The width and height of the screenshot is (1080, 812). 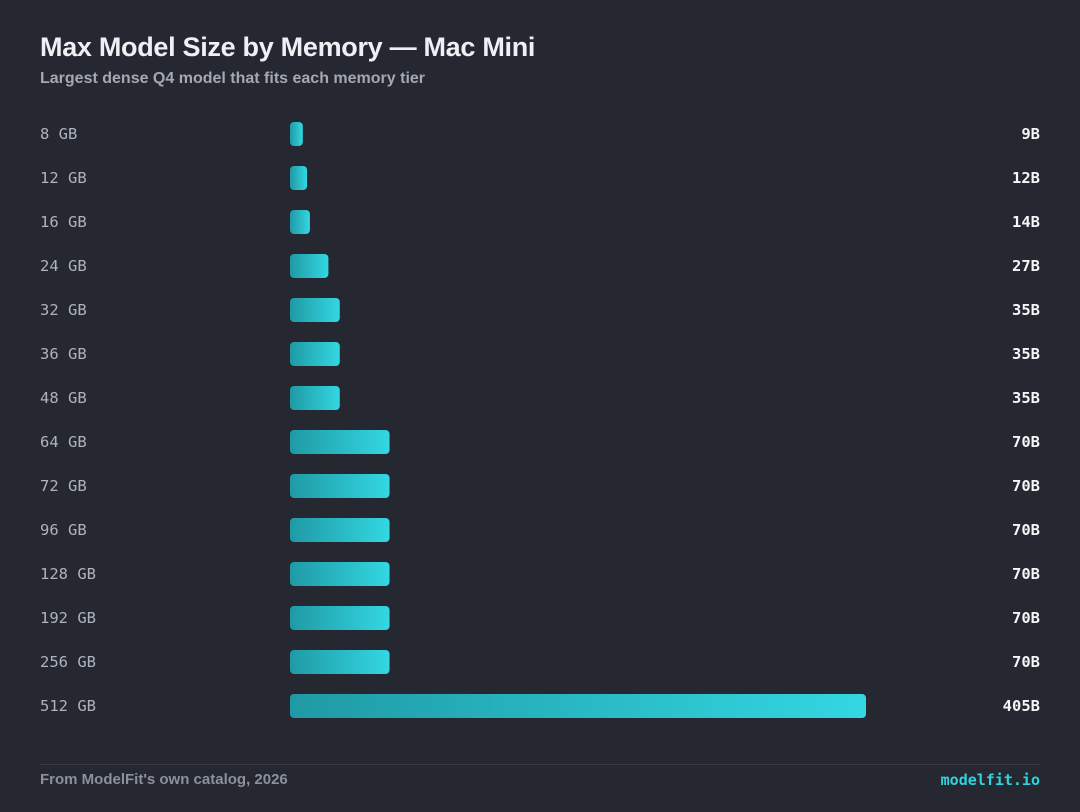 I want to click on category-label: 72 GB, so click(x=63, y=486).